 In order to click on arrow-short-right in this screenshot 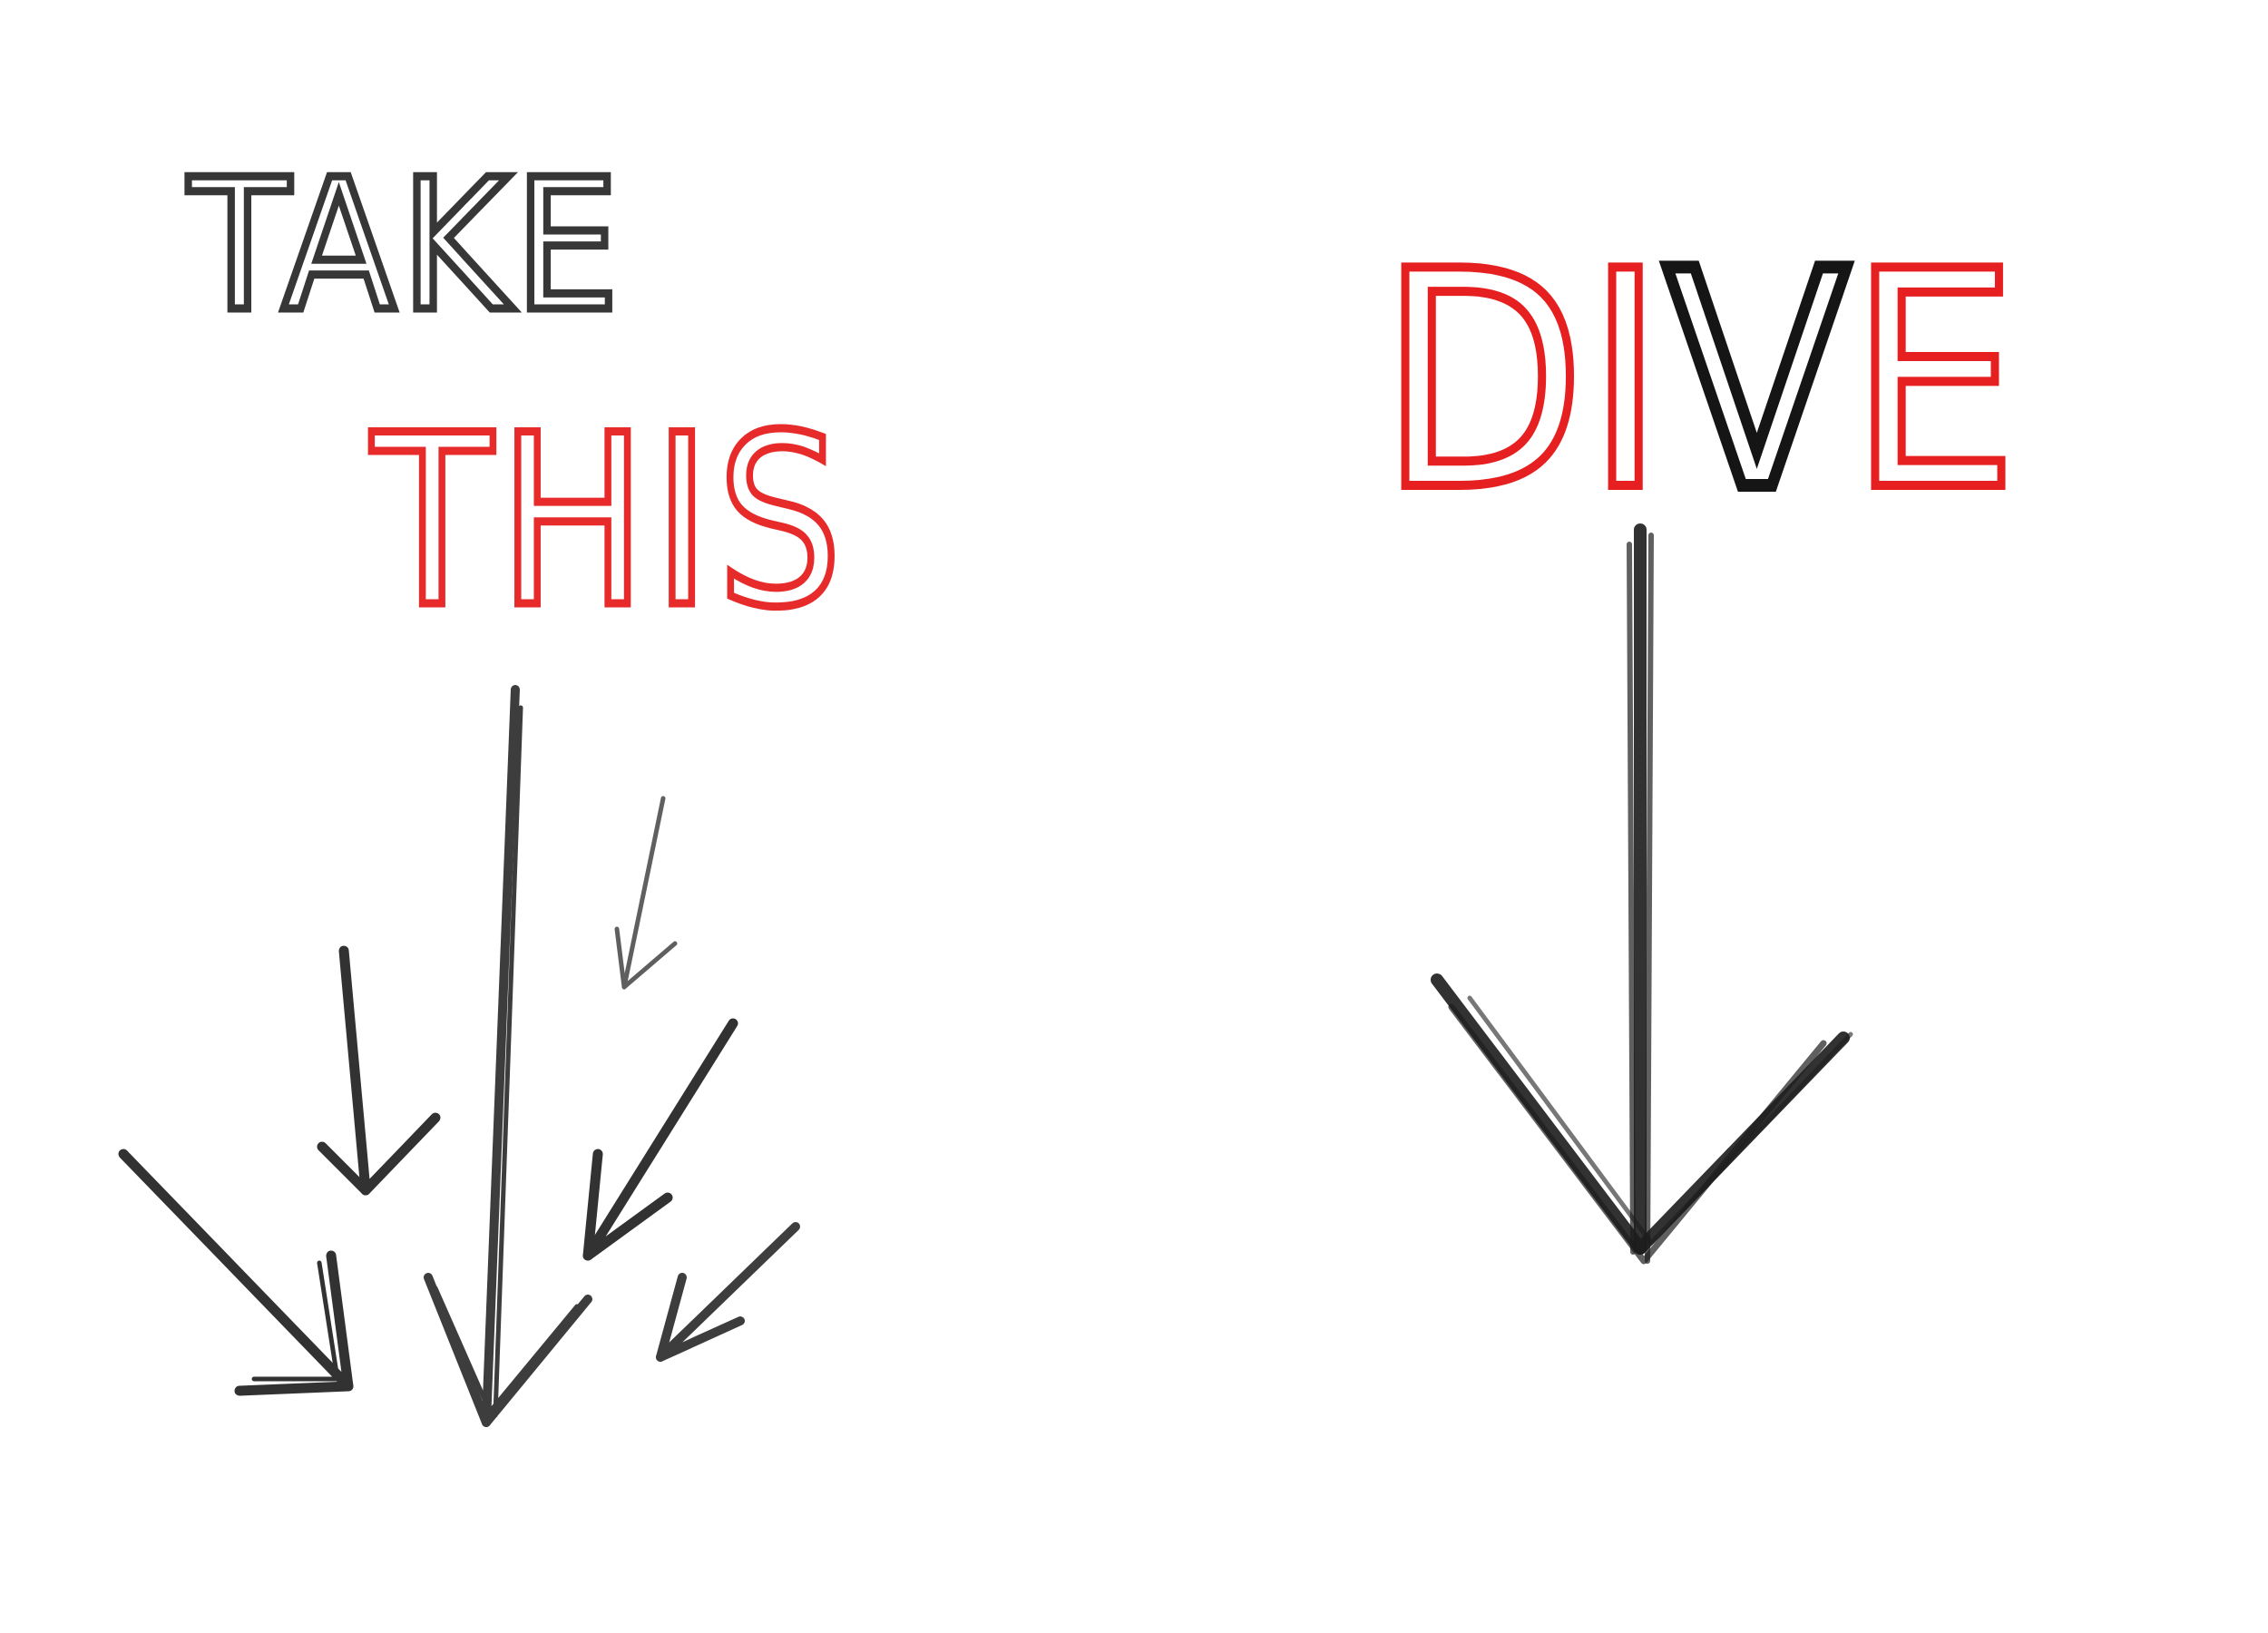, I will do `click(728, 1292)`.